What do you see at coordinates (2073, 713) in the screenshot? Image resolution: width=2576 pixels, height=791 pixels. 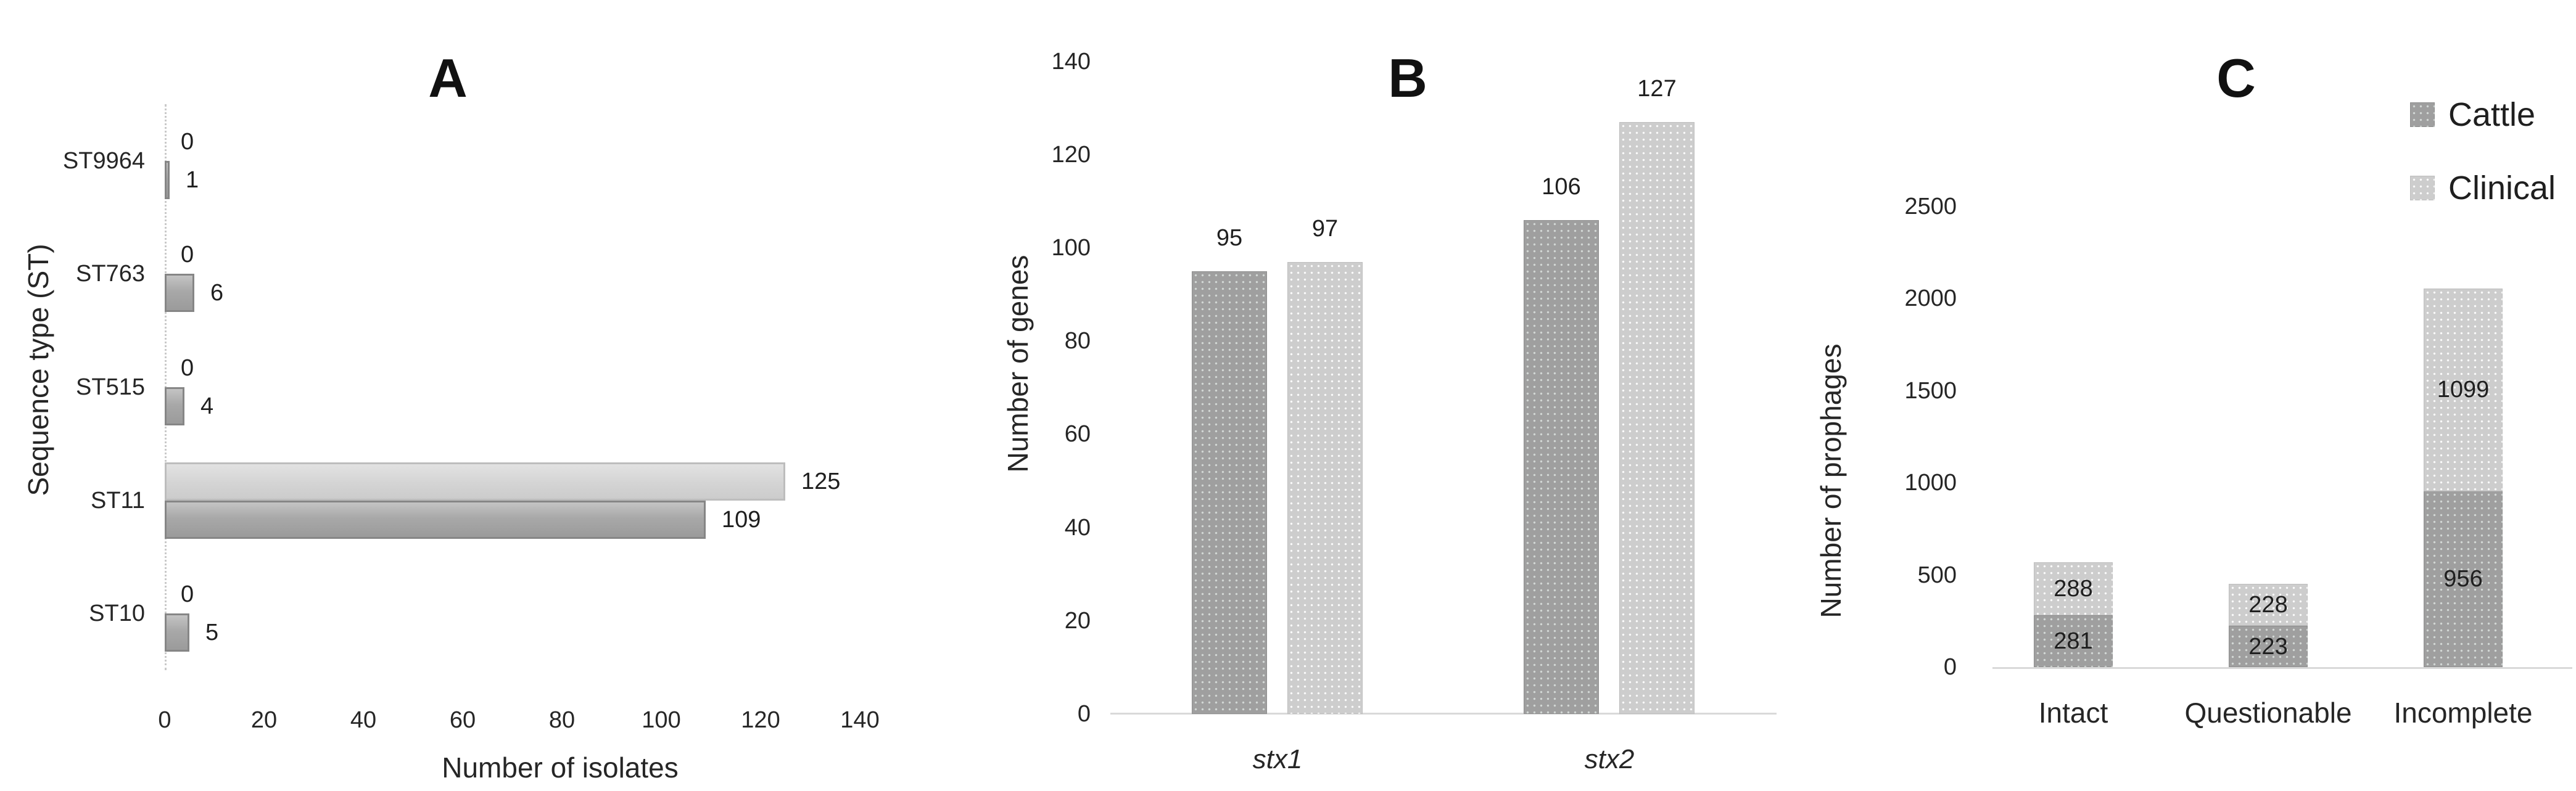 I see `category-label: Intact` at bounding box center [2073, 713].